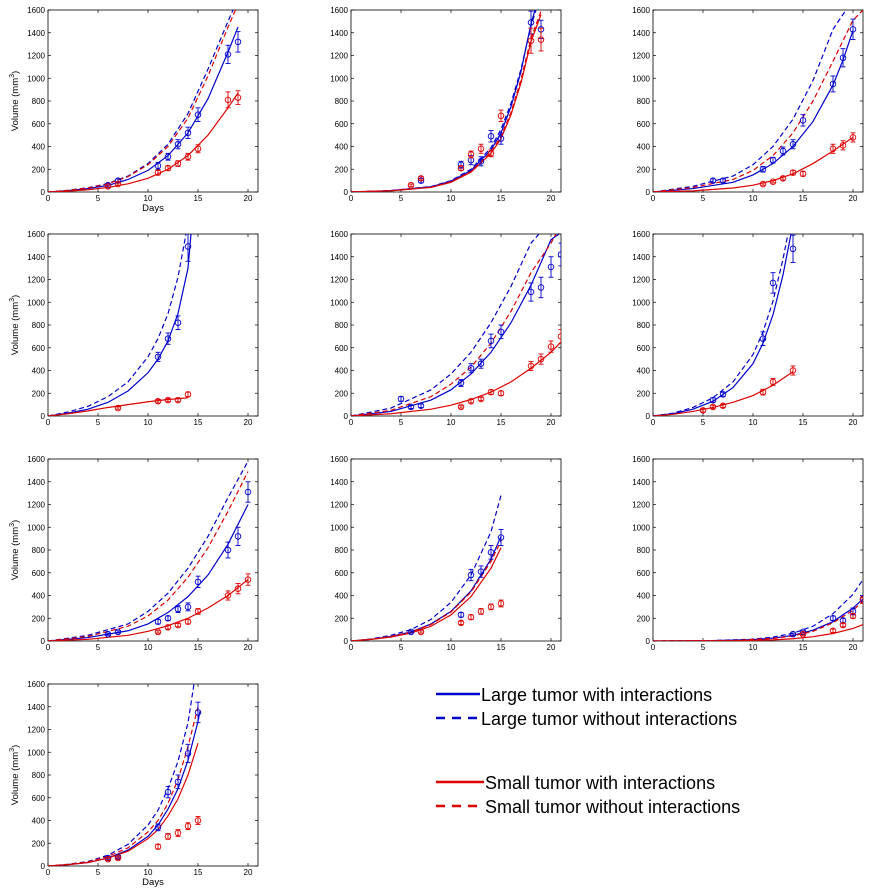 The height and width of the screenshot is (892, 878). Describe the element at coordinates (248, 422) in the screenshot. I see `x-tick-label: 20` at that location.